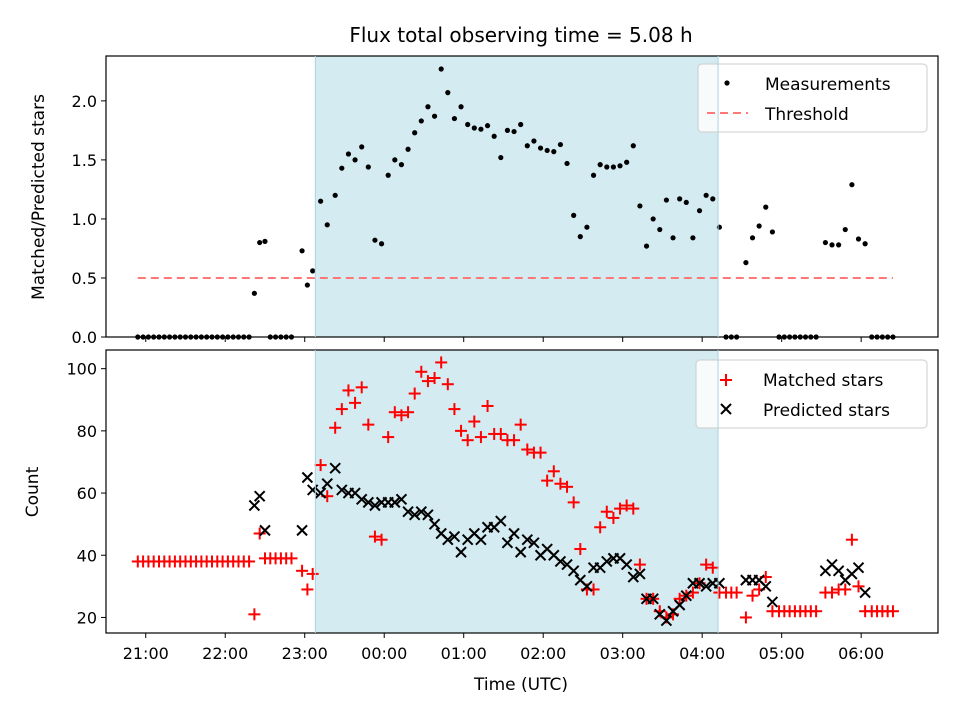 The width and height of the screenshot is (960, 720). Describe the element at coordinates (812, 98) in the screenshot. I see `top-legend: Measurements Threshold` at that location.